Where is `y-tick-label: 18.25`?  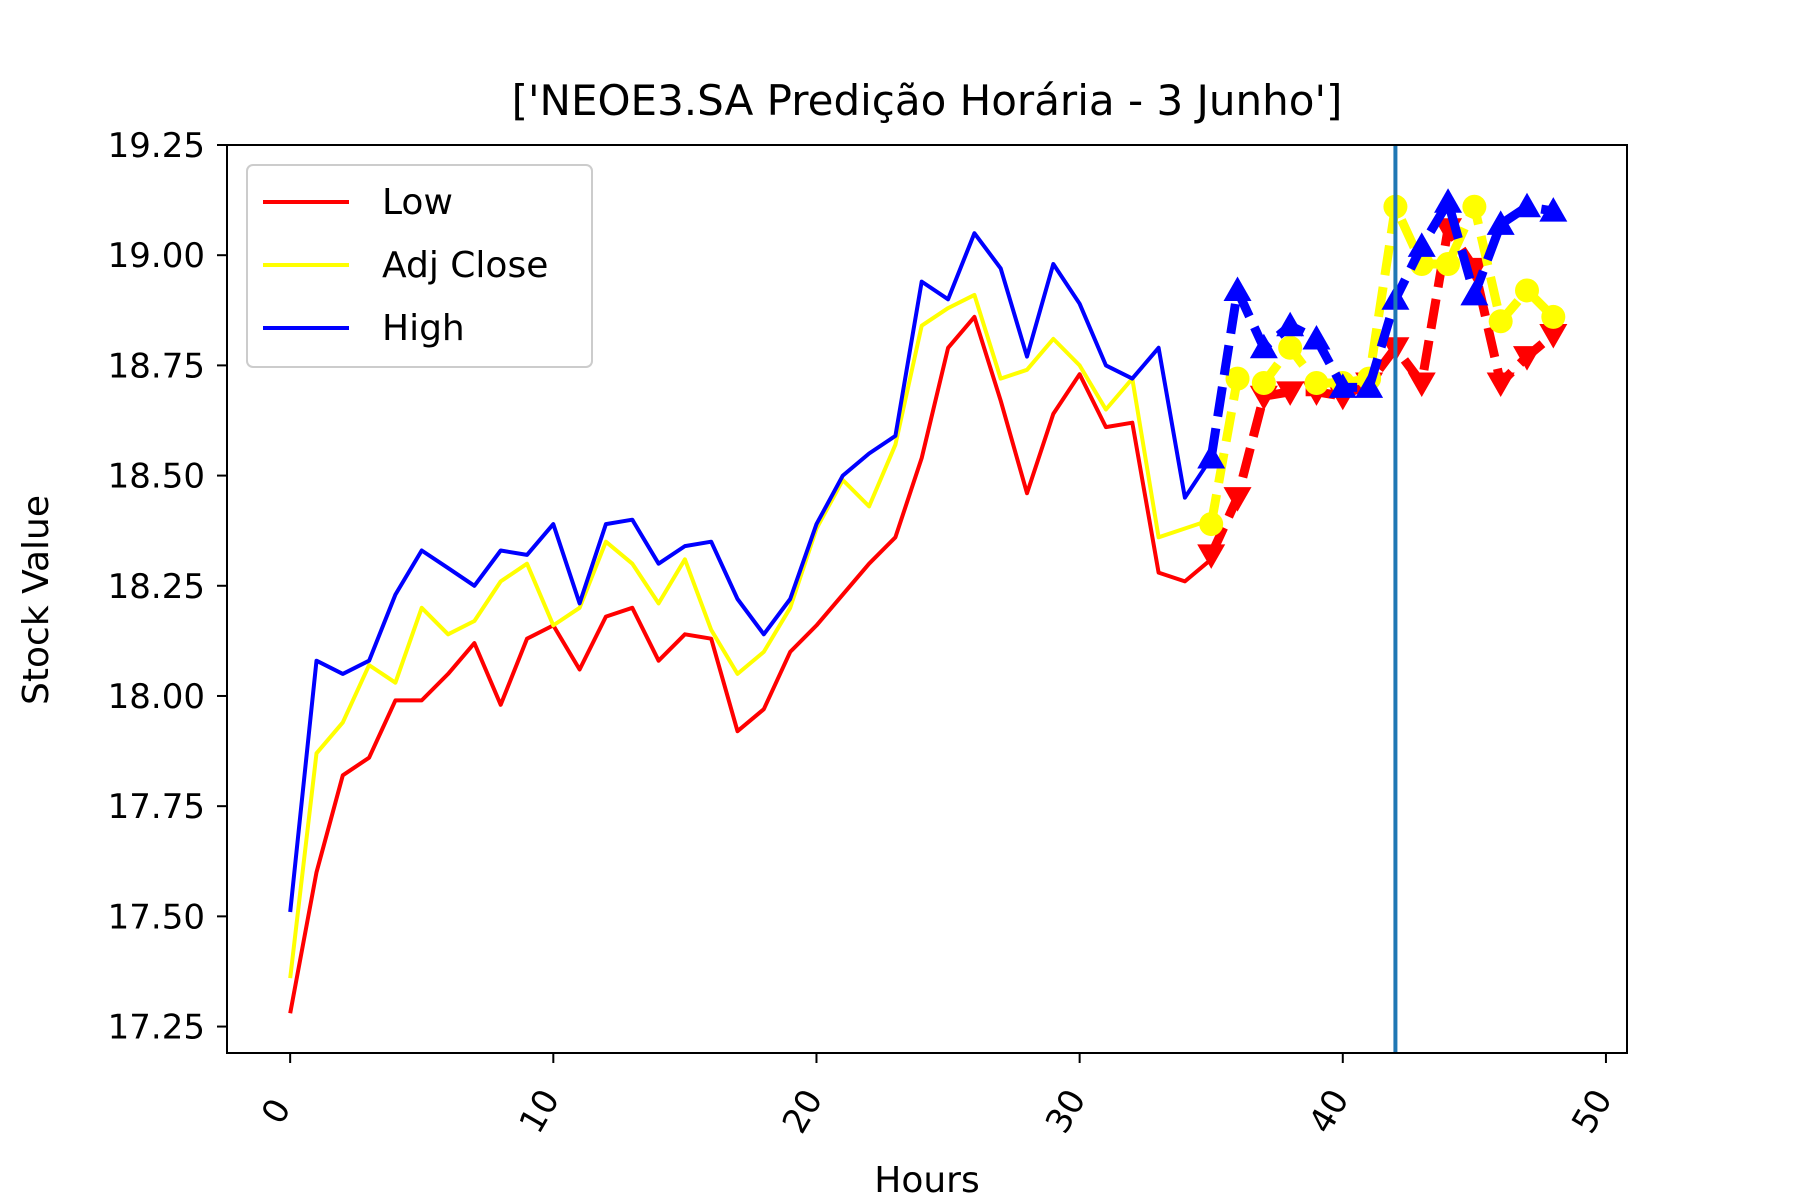 y-tick-label: 18.25 is located at coordinates (156, 587).